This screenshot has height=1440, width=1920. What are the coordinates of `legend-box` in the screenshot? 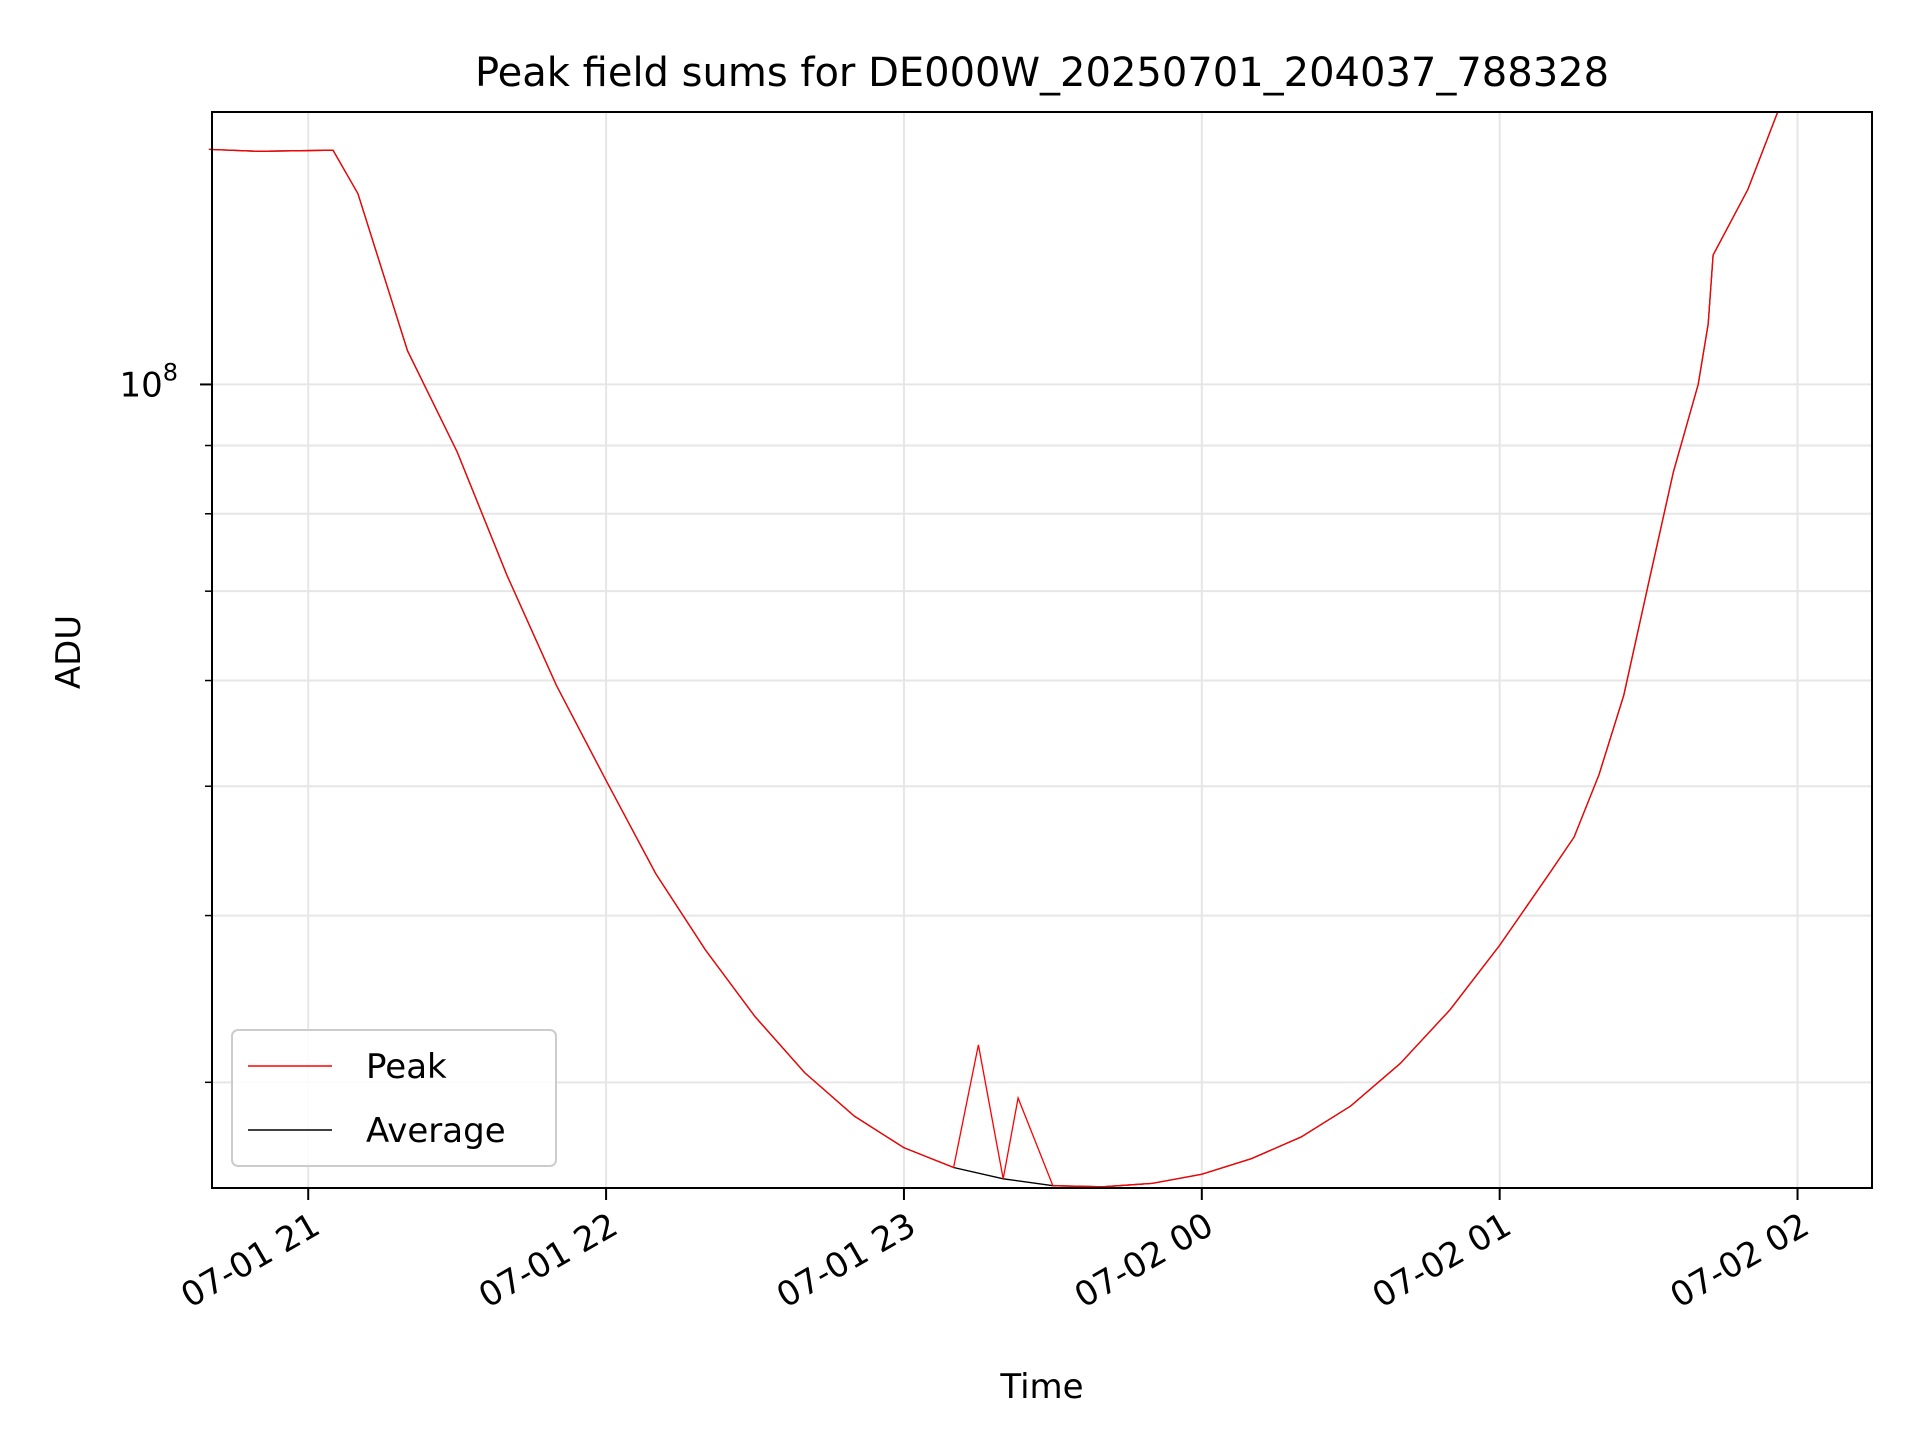 It's located at (394, 1098).